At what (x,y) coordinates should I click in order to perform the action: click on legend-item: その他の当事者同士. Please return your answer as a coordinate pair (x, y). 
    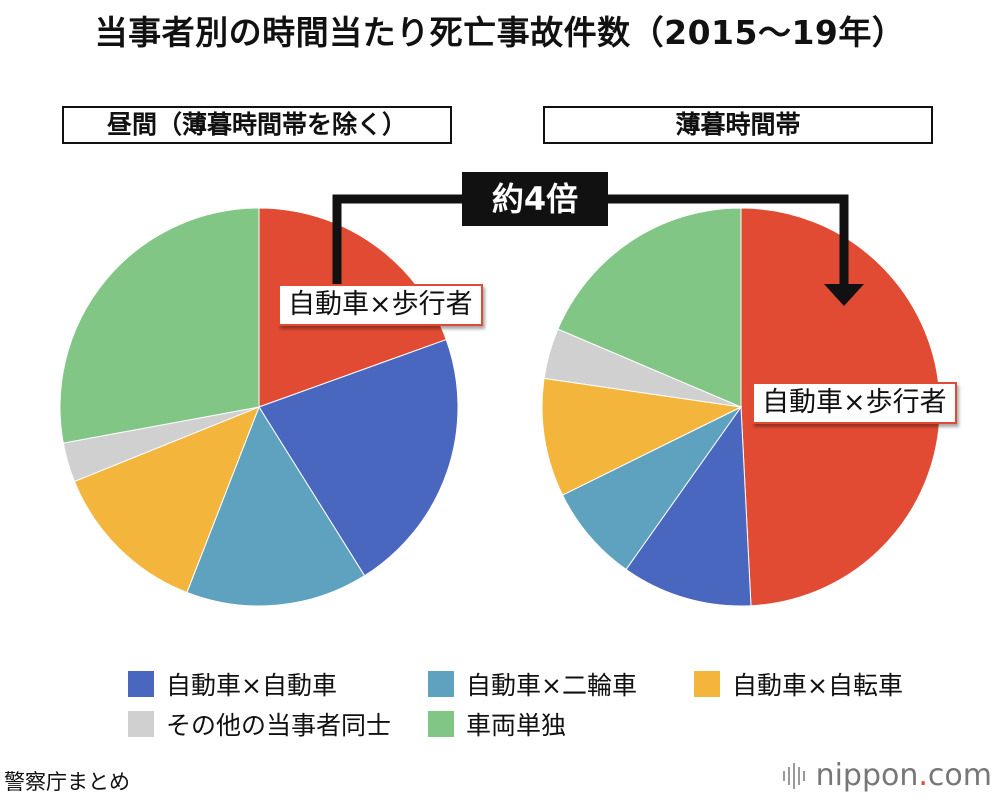
    Looking at the image, I should click on (278, 724).